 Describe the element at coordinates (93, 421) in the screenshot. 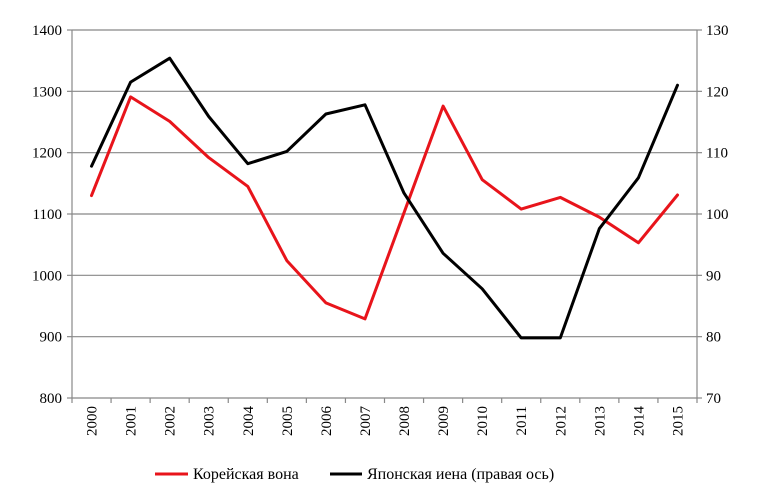

I see `x-tick-label: 2000` at that location.